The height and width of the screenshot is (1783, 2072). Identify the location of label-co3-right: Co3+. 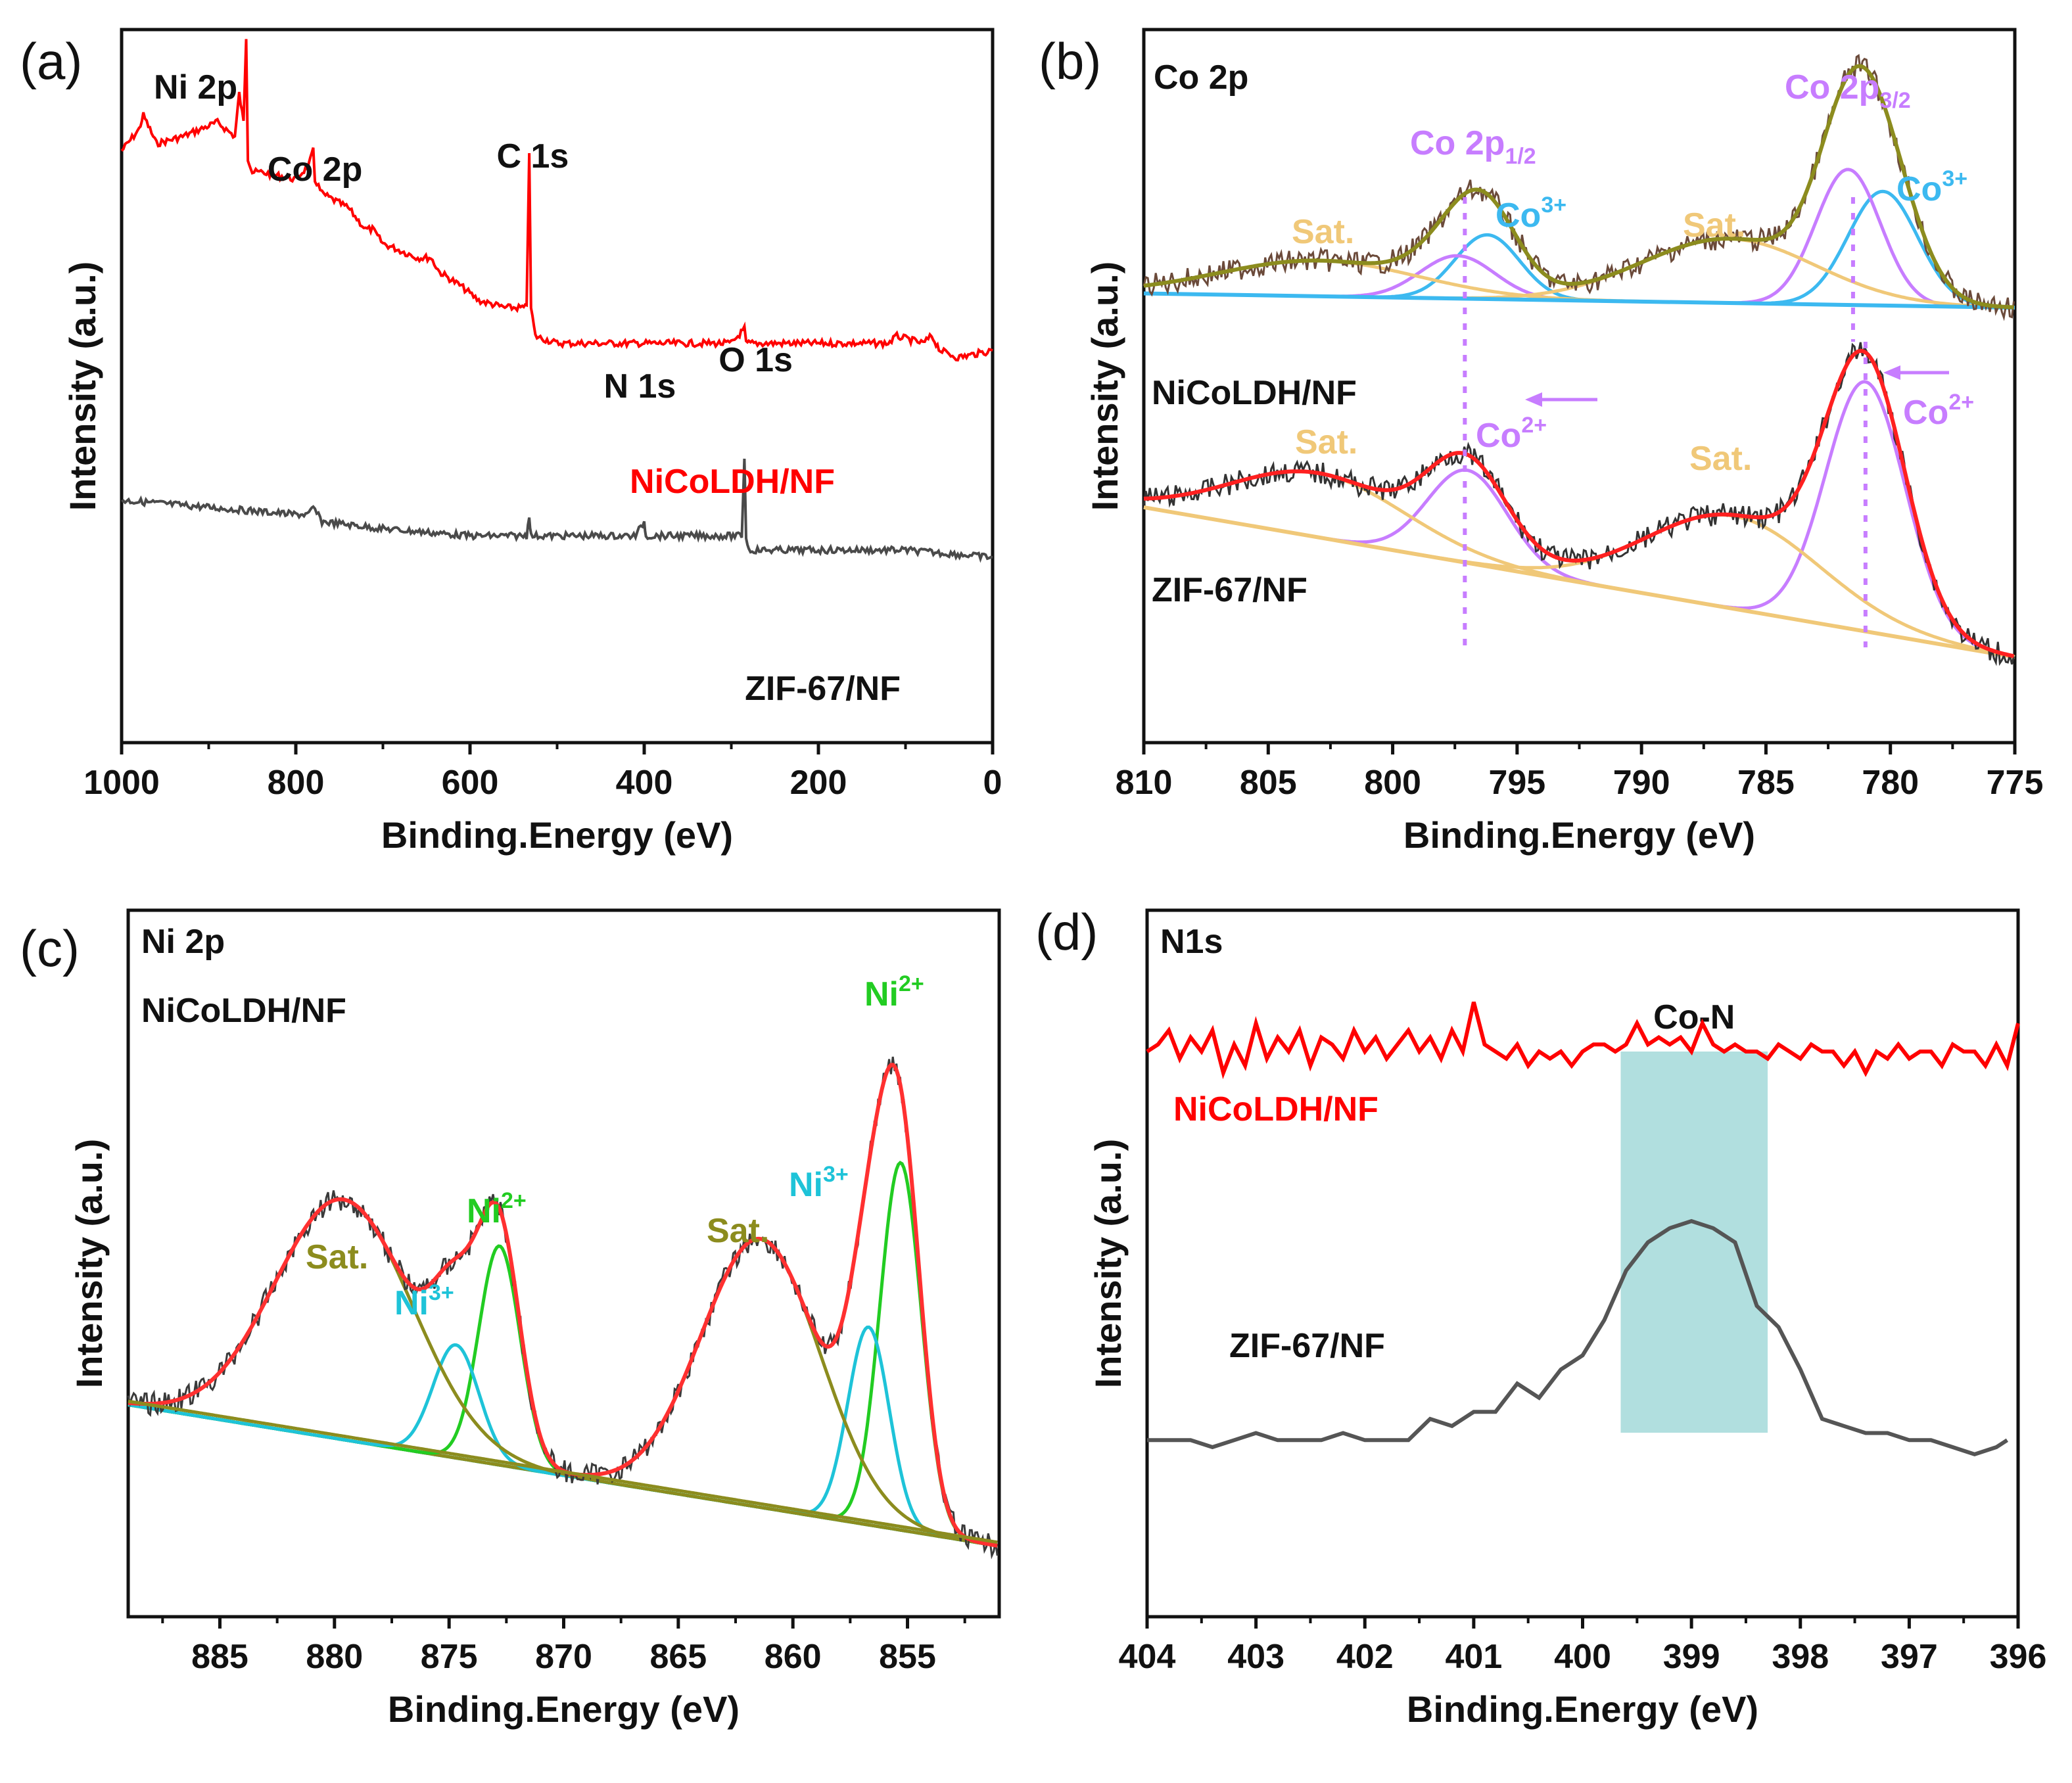
(1932, 187).